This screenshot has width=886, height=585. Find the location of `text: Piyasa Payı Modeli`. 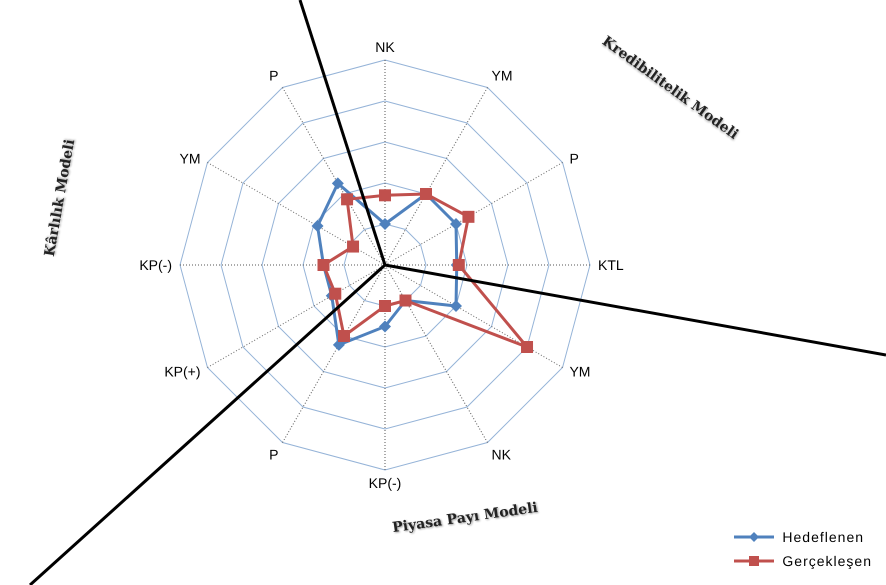

text: Piyasa Payı Modeli is located at coordinates (465, 518).